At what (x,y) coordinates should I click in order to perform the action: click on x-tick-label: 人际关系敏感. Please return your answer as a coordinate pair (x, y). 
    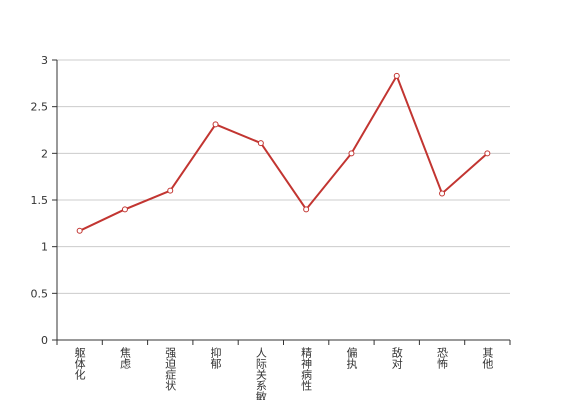
    Looking at the image, I should click on (260, 373).